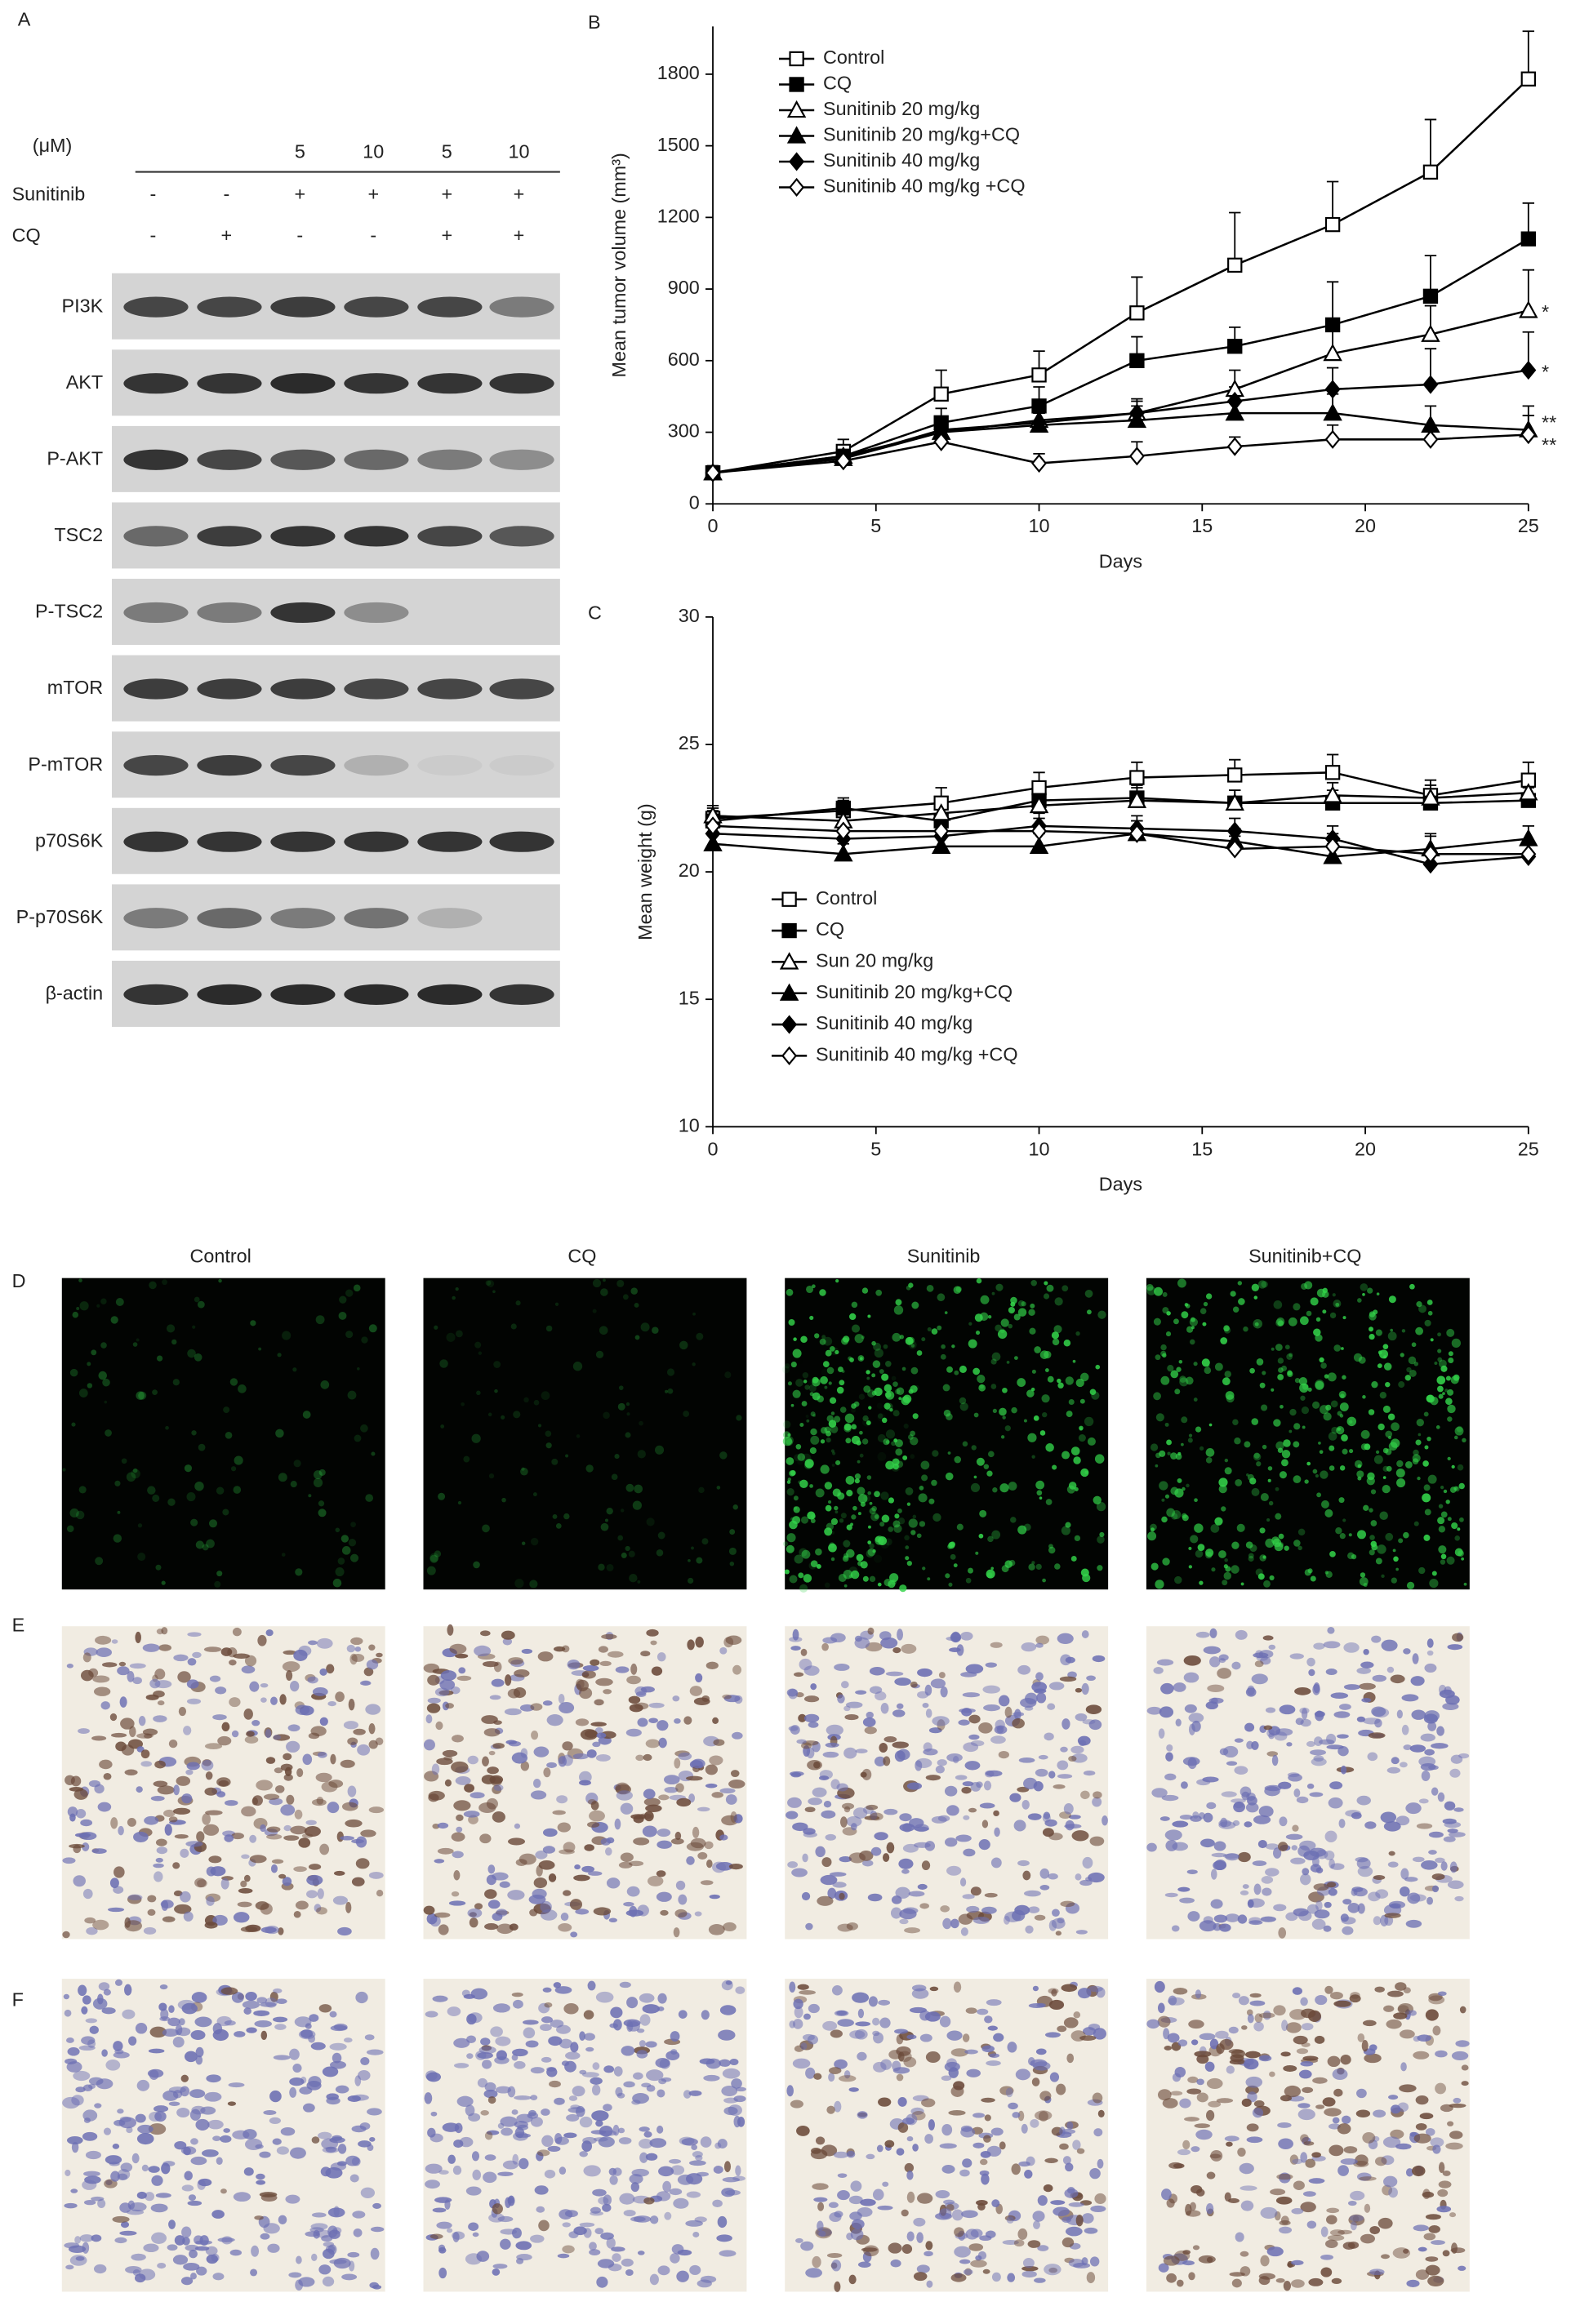  I want to click on treatment-sign: -, so click(152, 235).